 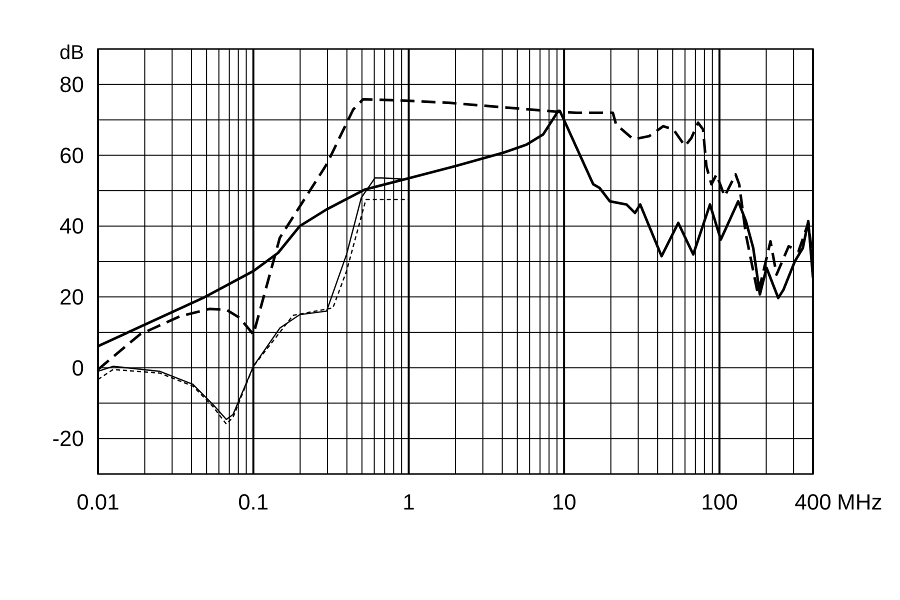 What do you see at coordinates (564, 502) in the screenshot?
I see `x-tick-label: 10` at bounding box center [564, 502].